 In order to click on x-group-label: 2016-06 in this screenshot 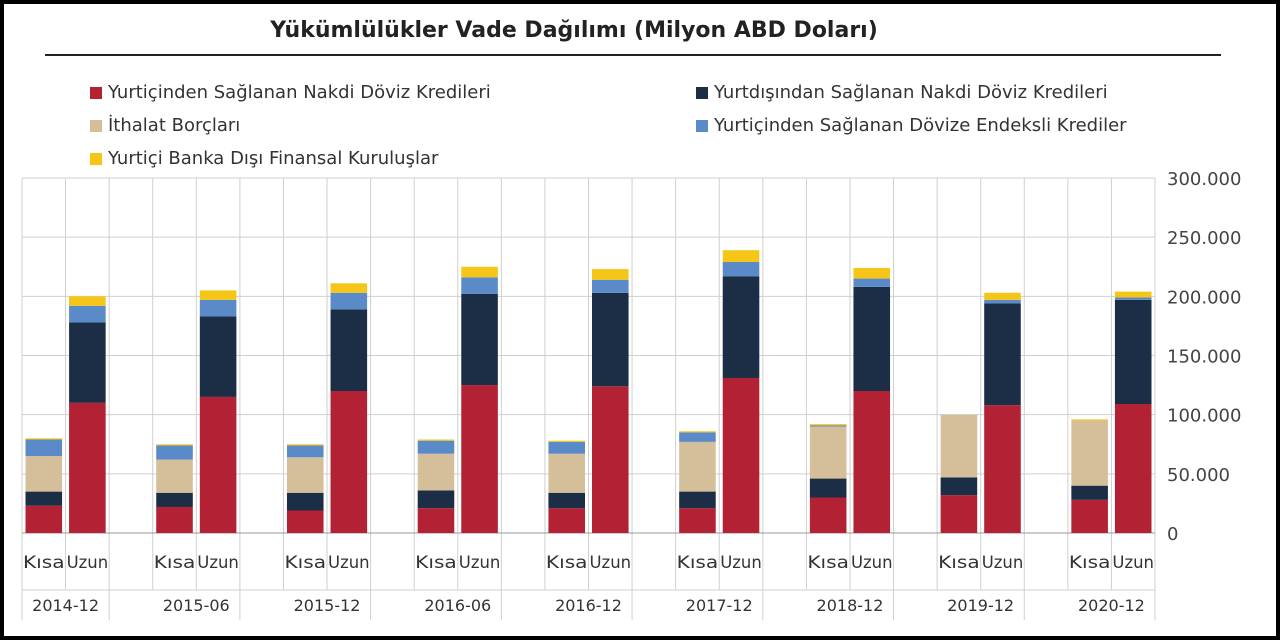, I will do `click(457, 605)`.